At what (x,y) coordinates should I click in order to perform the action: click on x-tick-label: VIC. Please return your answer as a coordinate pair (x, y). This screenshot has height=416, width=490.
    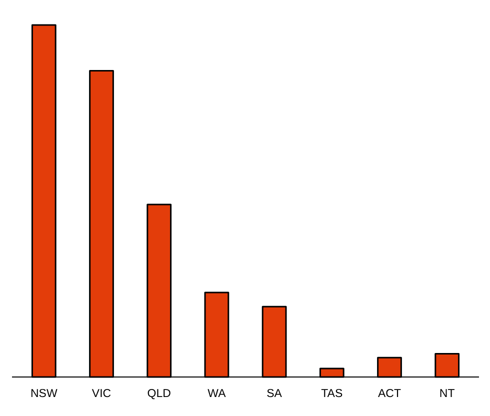
    Looking at the image, I should click on (102, 394).